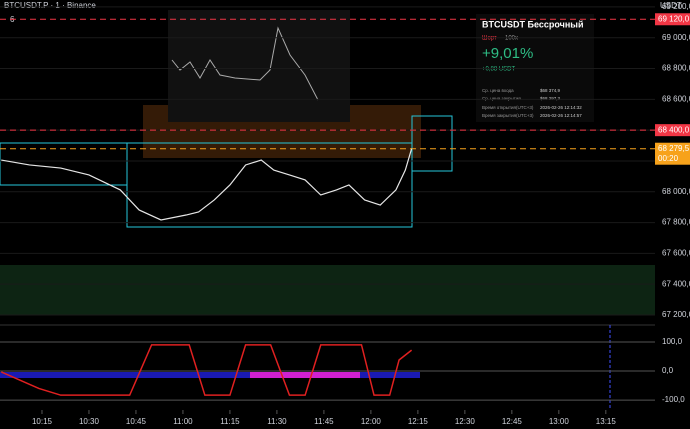  I want to click on price-label: 68 400,0, so click(674, 129).